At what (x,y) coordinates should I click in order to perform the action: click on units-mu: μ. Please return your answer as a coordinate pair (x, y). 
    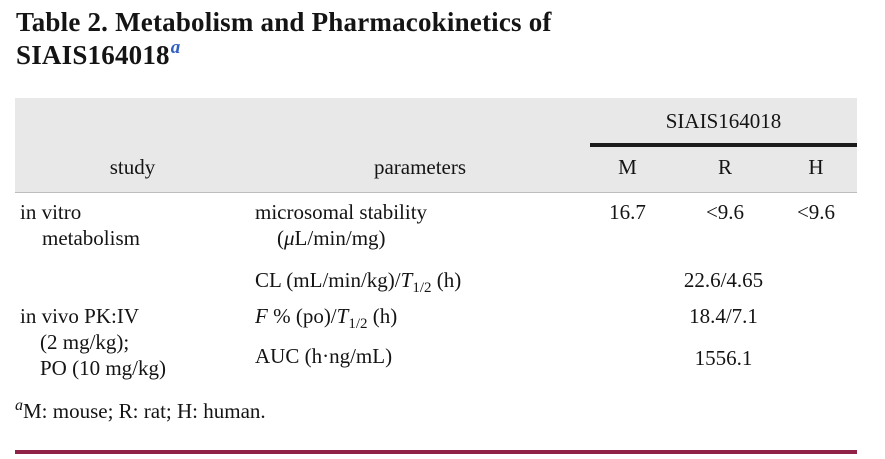
    Looking at the image, I should click on (289, 238).